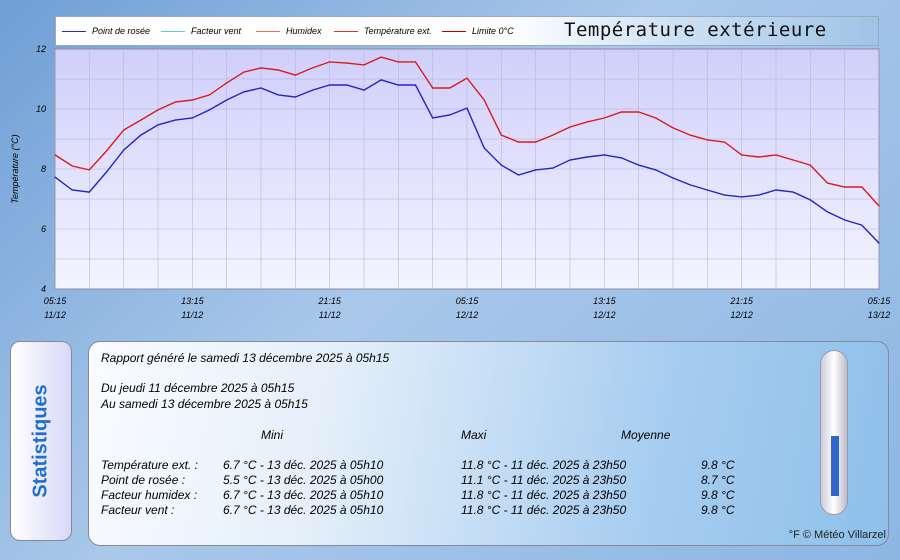 This screenshot has width=900, height=560. I want to click on legend-item: Facteur vent, so click(201, 31).